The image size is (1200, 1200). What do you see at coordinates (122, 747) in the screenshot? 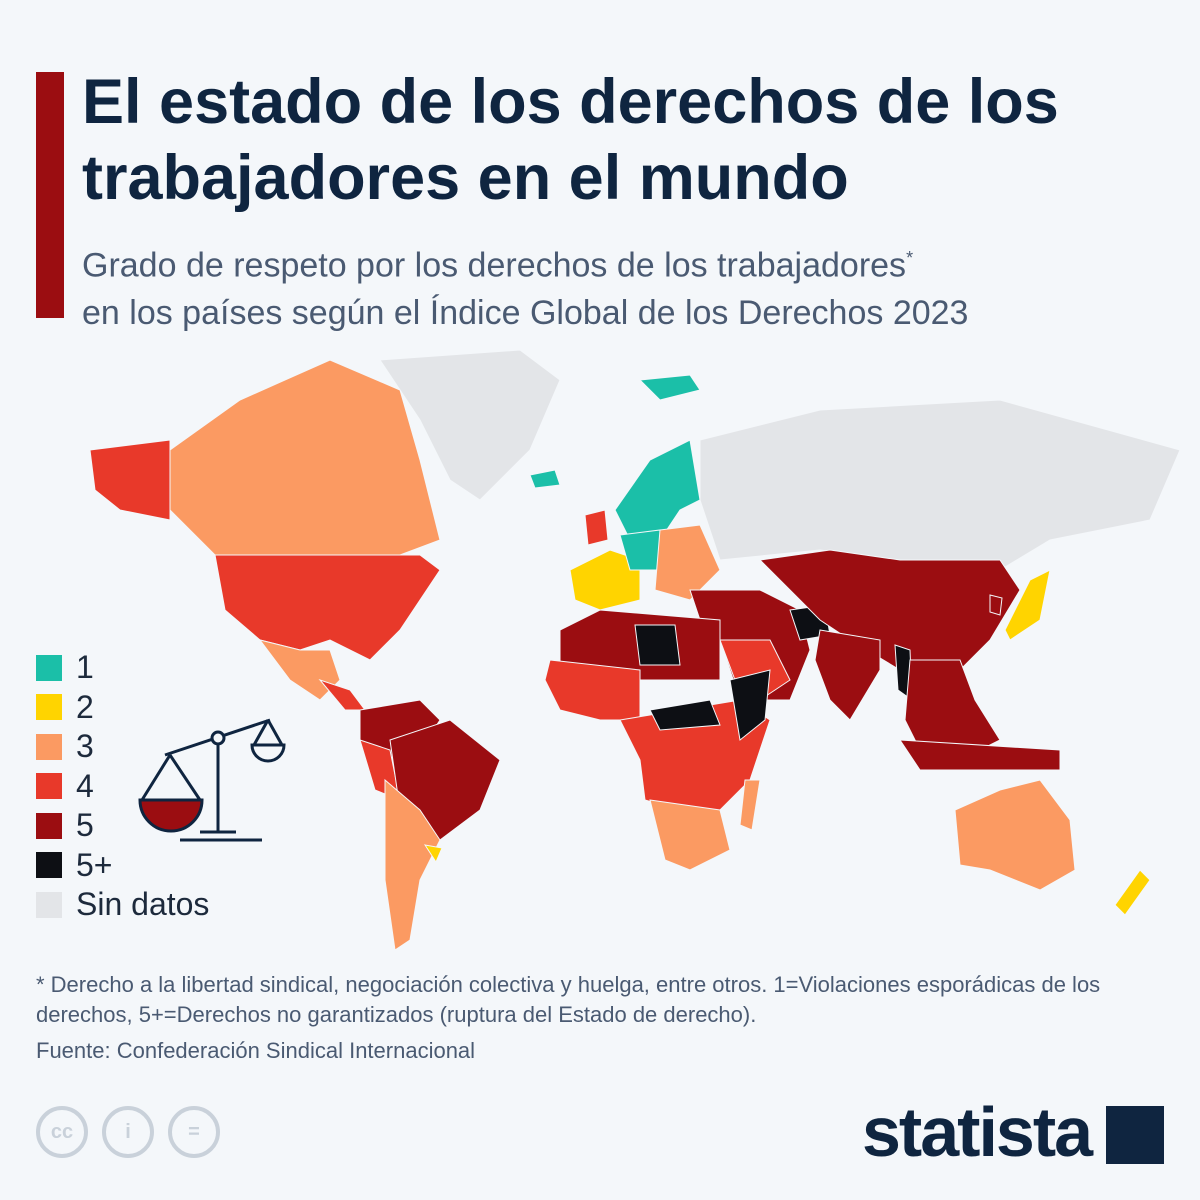
I see `legend-item-3: 3` at bounding box center [122, 747].